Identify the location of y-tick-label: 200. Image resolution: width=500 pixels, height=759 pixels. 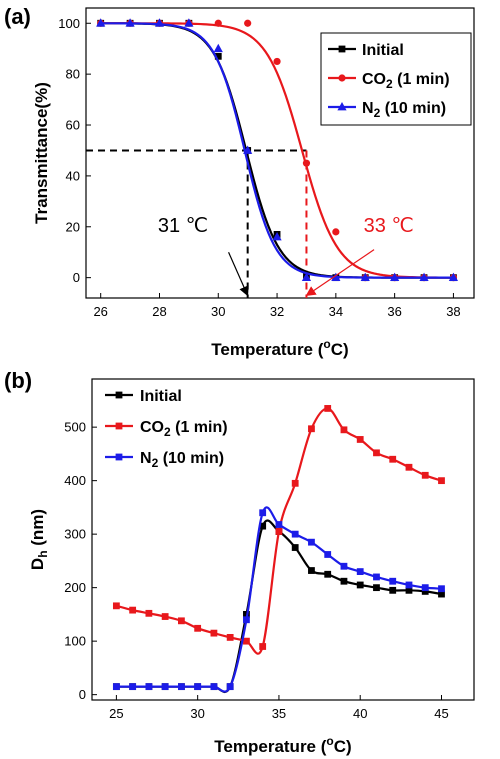
(75, 587).